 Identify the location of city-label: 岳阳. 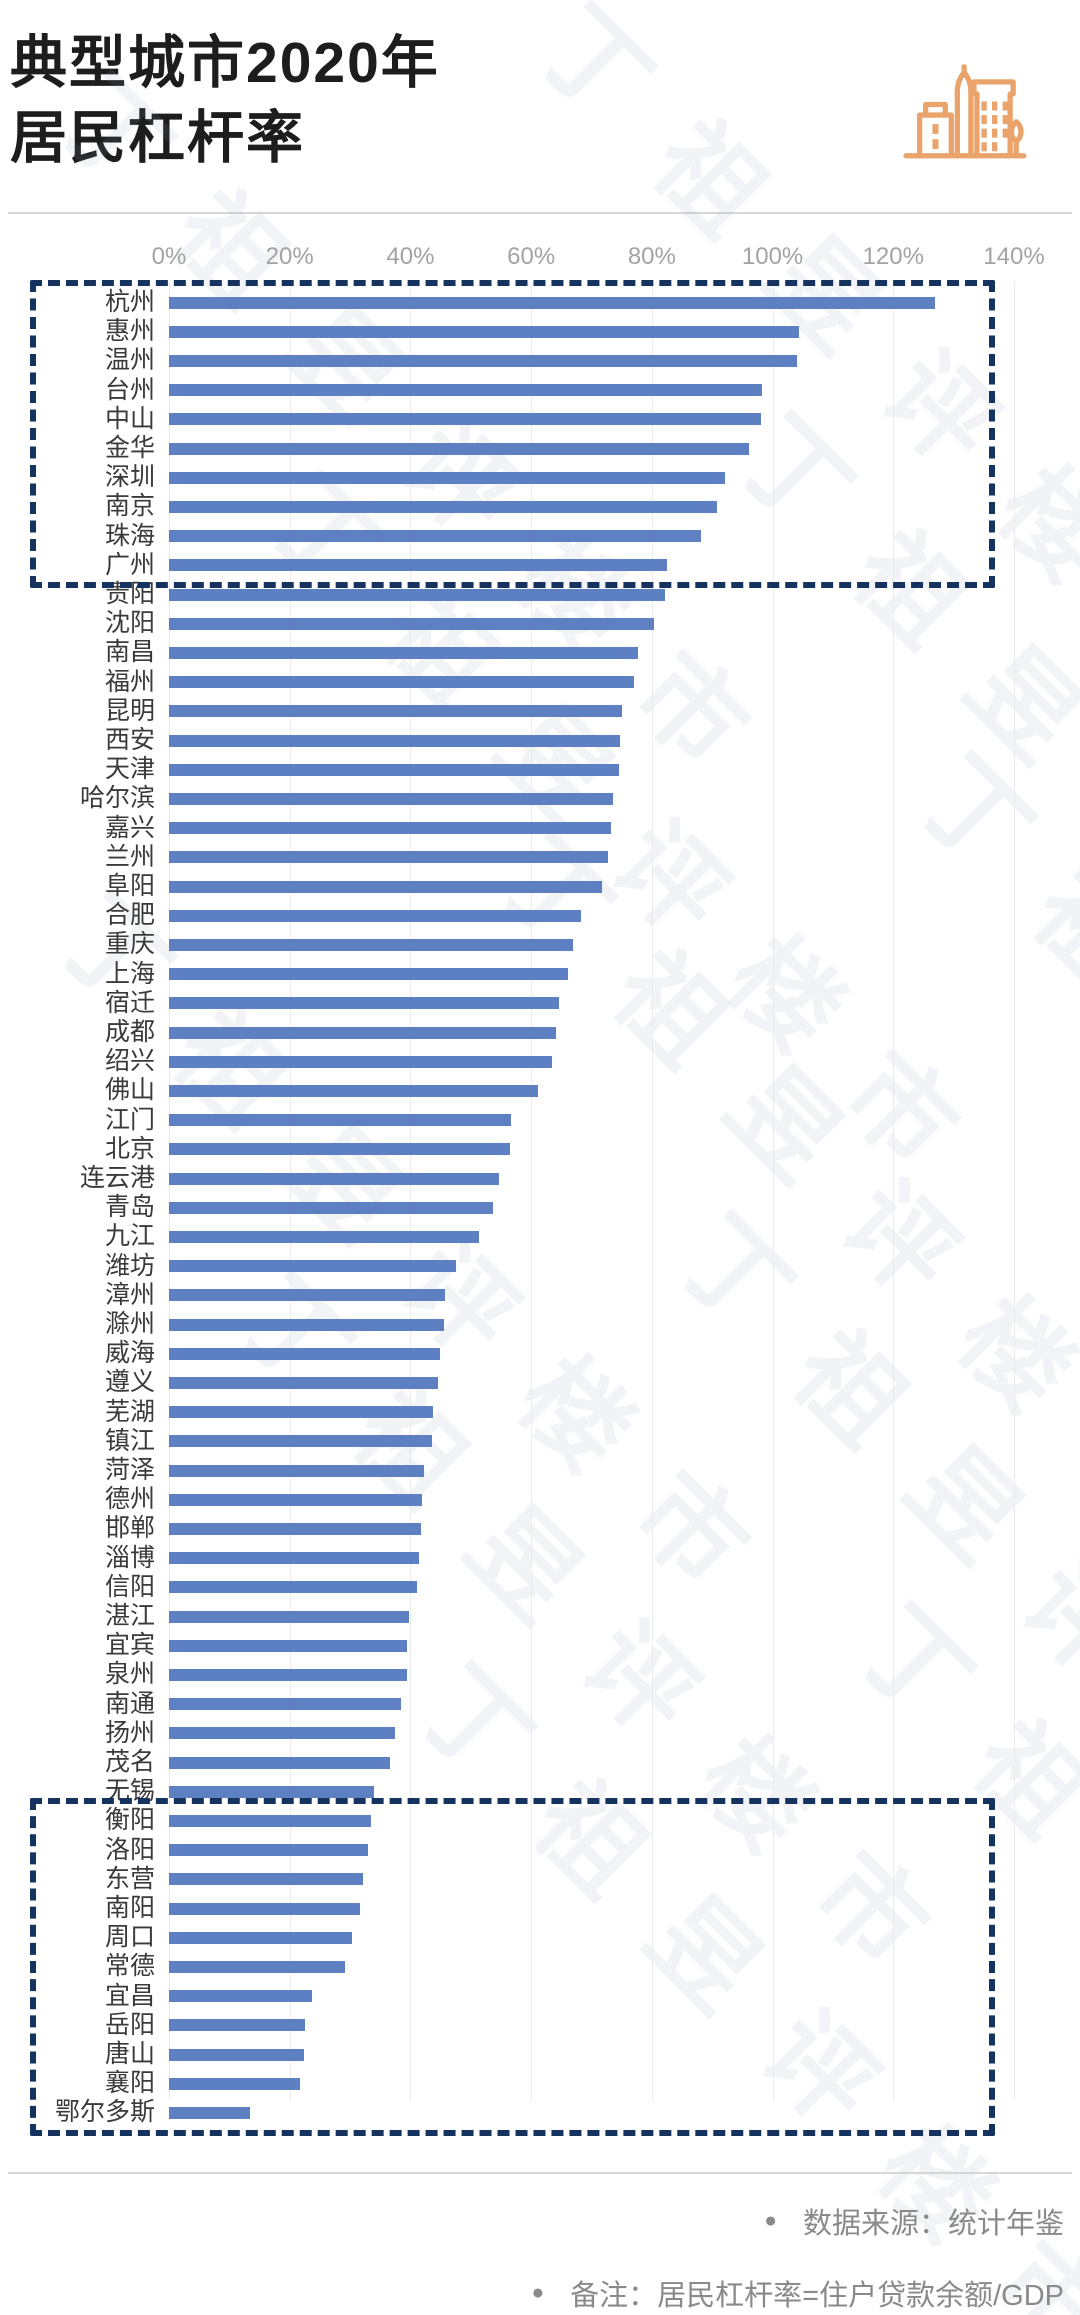
(129, 2024).